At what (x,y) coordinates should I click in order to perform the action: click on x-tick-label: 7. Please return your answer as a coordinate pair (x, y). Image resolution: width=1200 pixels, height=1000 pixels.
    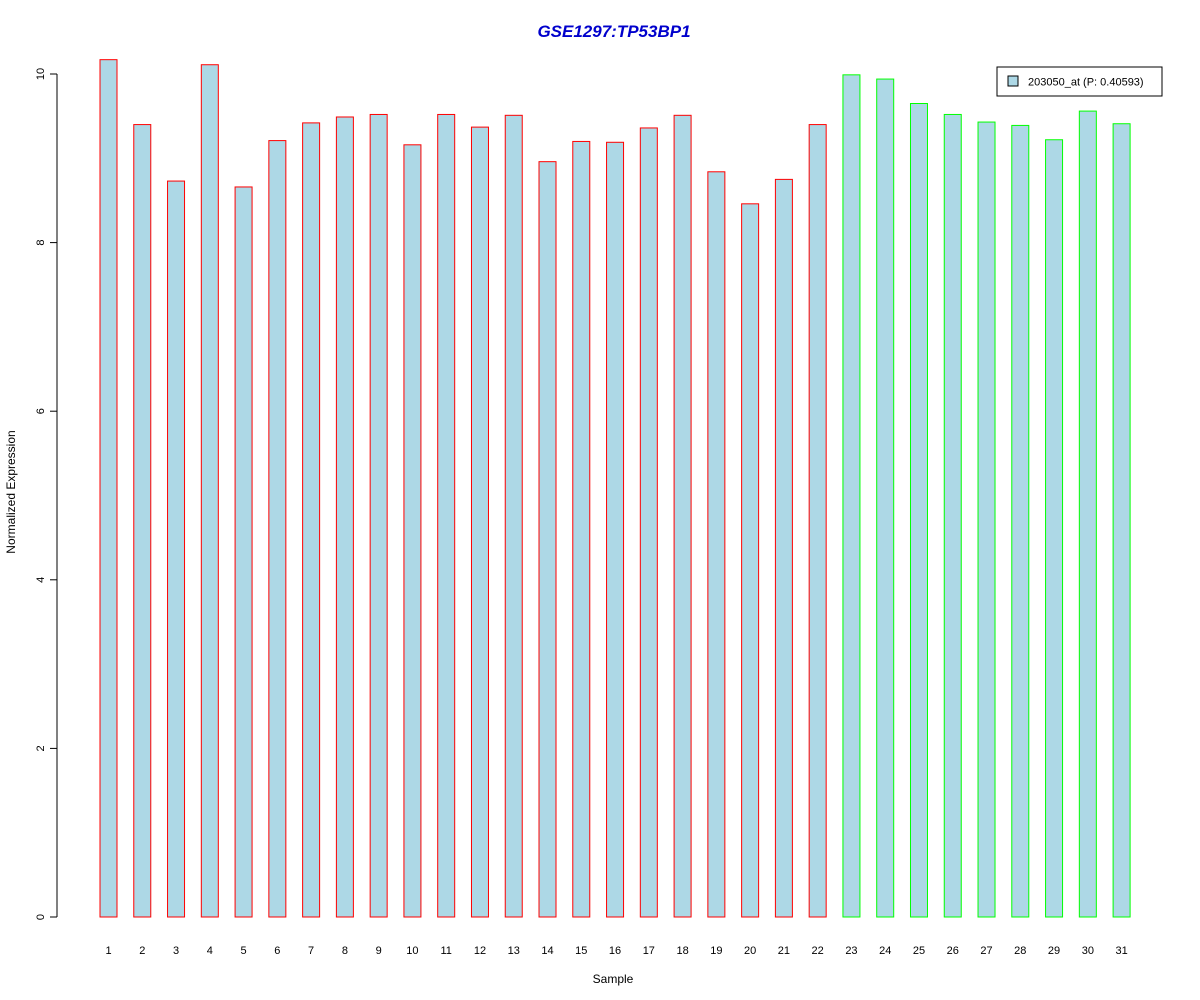
    Looking at the image, I should click on (311, 951).